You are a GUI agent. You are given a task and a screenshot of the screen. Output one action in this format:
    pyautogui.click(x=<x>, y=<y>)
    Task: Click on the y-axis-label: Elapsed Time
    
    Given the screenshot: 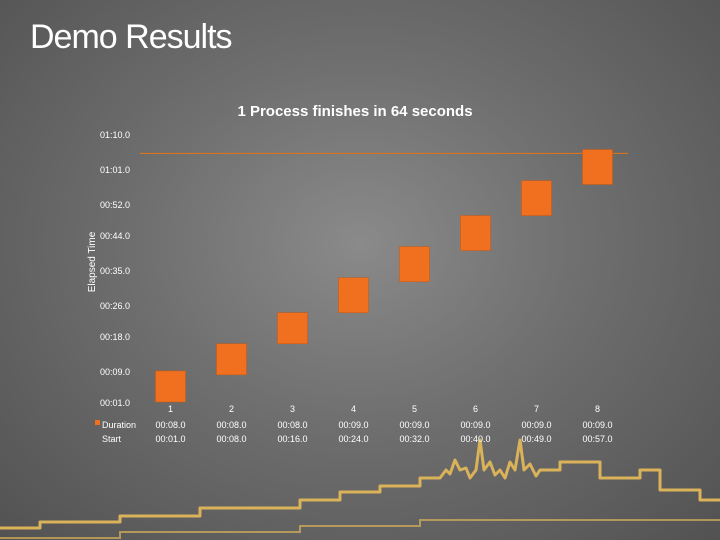 What is the action you would take?
    pyautogui.click(x=92, y=261)
    